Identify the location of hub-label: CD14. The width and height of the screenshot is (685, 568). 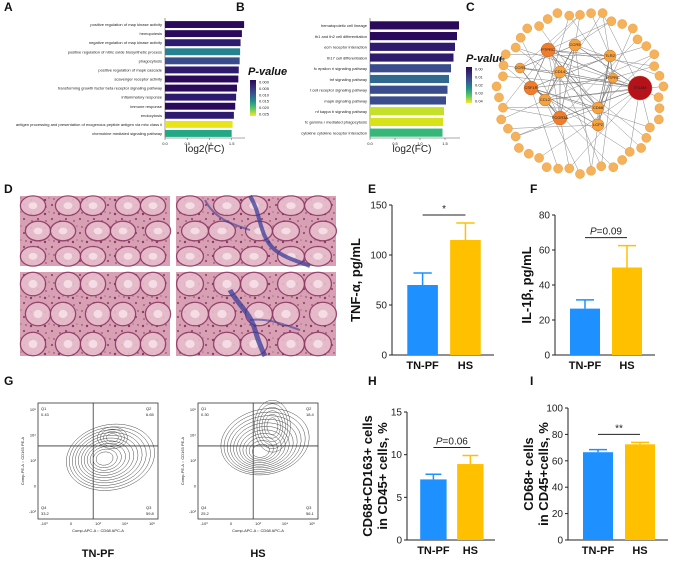
(560, 71).